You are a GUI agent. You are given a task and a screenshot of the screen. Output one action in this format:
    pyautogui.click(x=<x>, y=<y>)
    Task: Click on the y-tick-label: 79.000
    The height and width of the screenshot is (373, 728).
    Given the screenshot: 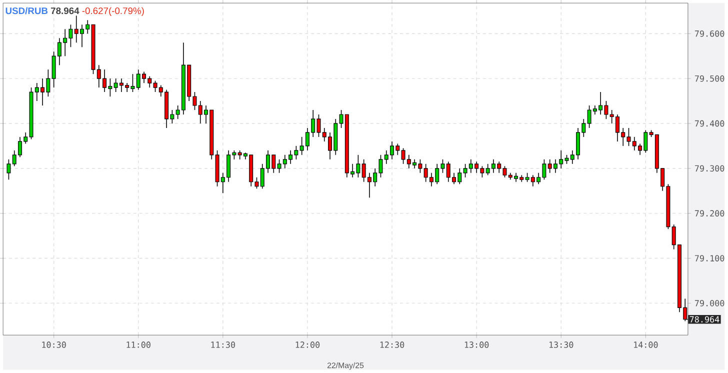 What is the action you would take?
    pyautogui.click(x=709, y=303)
    